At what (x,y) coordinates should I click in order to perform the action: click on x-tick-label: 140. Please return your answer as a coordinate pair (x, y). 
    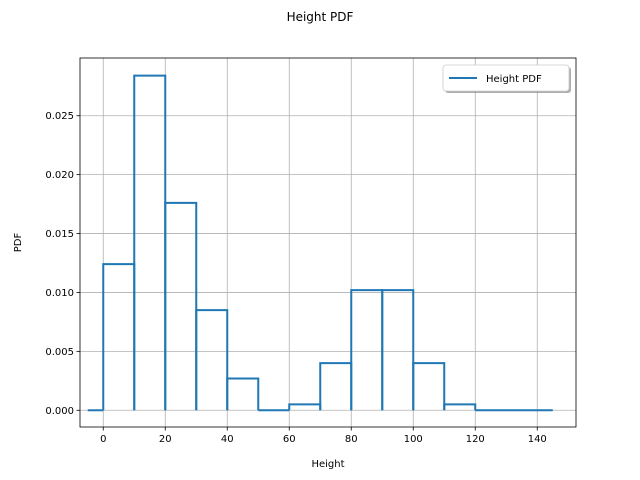
    Looking at the image, I should click on (537, 439).